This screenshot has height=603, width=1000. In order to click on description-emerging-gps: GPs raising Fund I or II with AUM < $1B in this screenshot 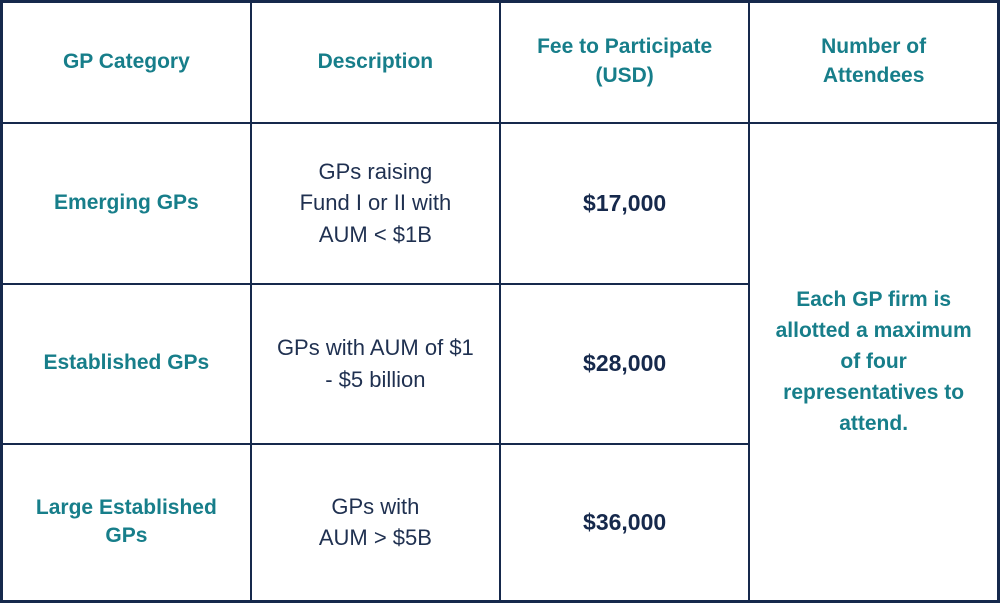, I will do `click(375, 203)`.